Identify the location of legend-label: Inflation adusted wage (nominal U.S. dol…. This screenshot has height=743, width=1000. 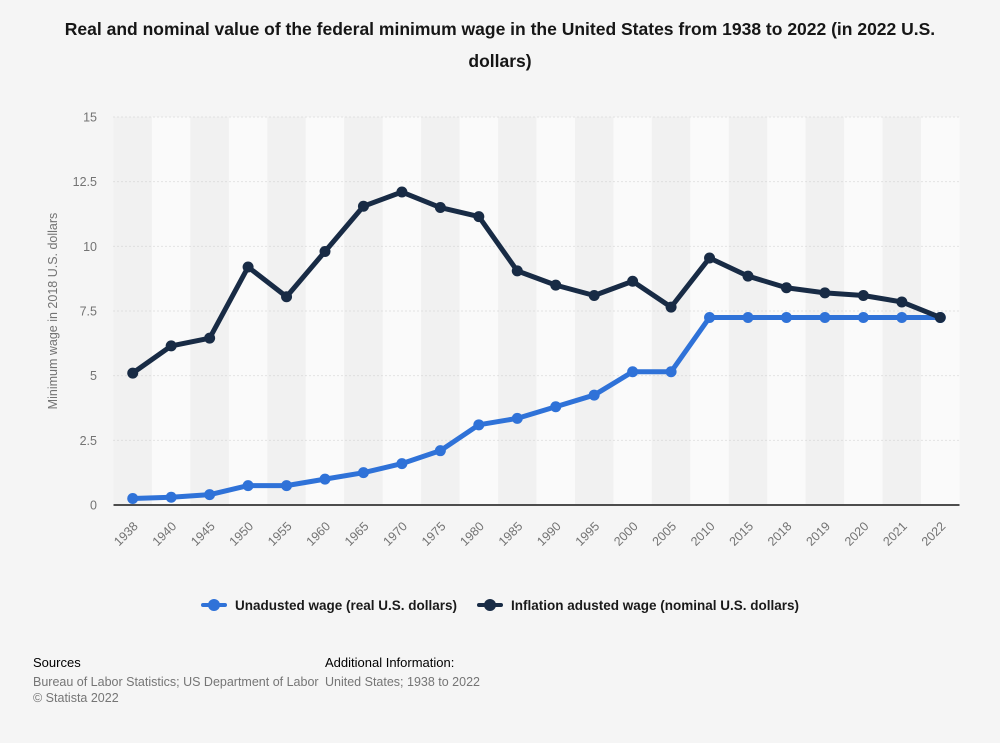
(655, 605).